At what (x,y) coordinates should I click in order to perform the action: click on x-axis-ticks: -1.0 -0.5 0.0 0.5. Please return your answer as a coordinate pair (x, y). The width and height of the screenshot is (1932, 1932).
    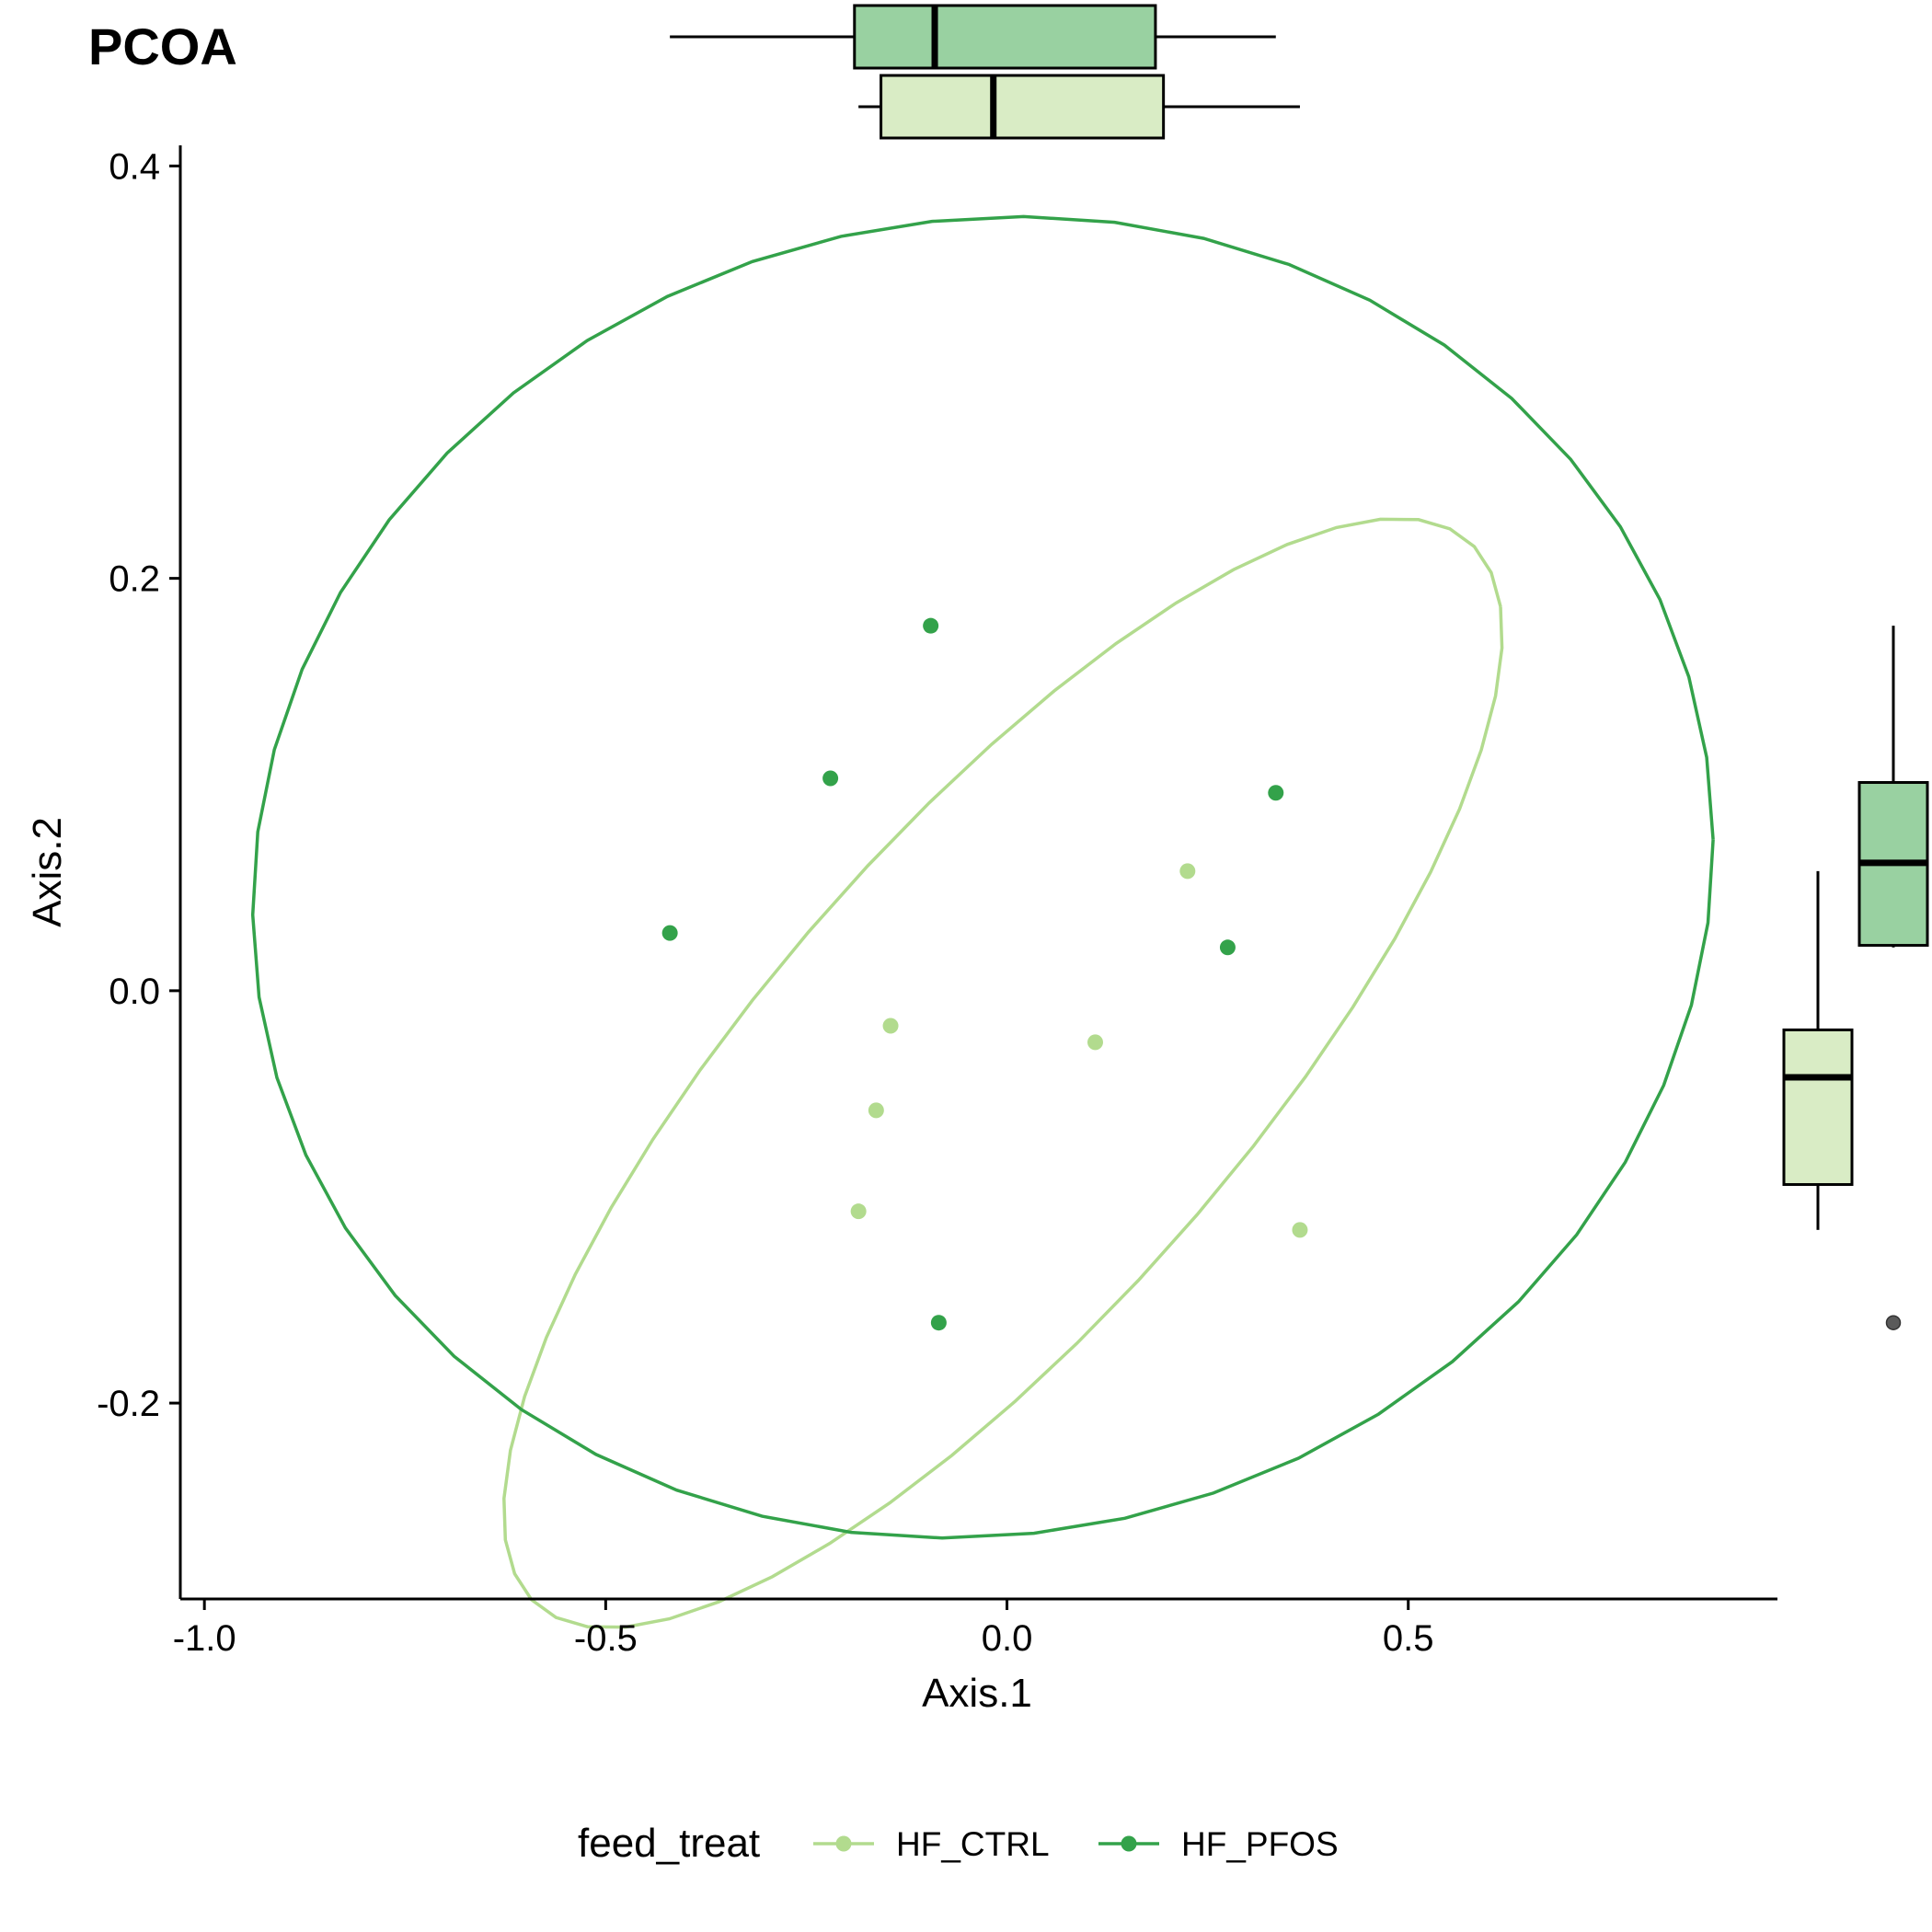
    Looking at the image, I should click on (803, 1629).